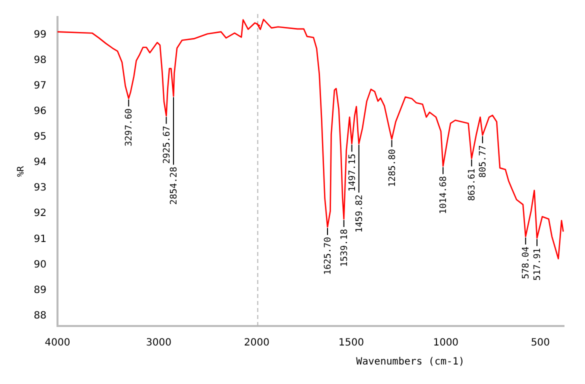 This screenshot has width=585, height=384. I want to click on annotation: 1014.68, so click(444, 195).